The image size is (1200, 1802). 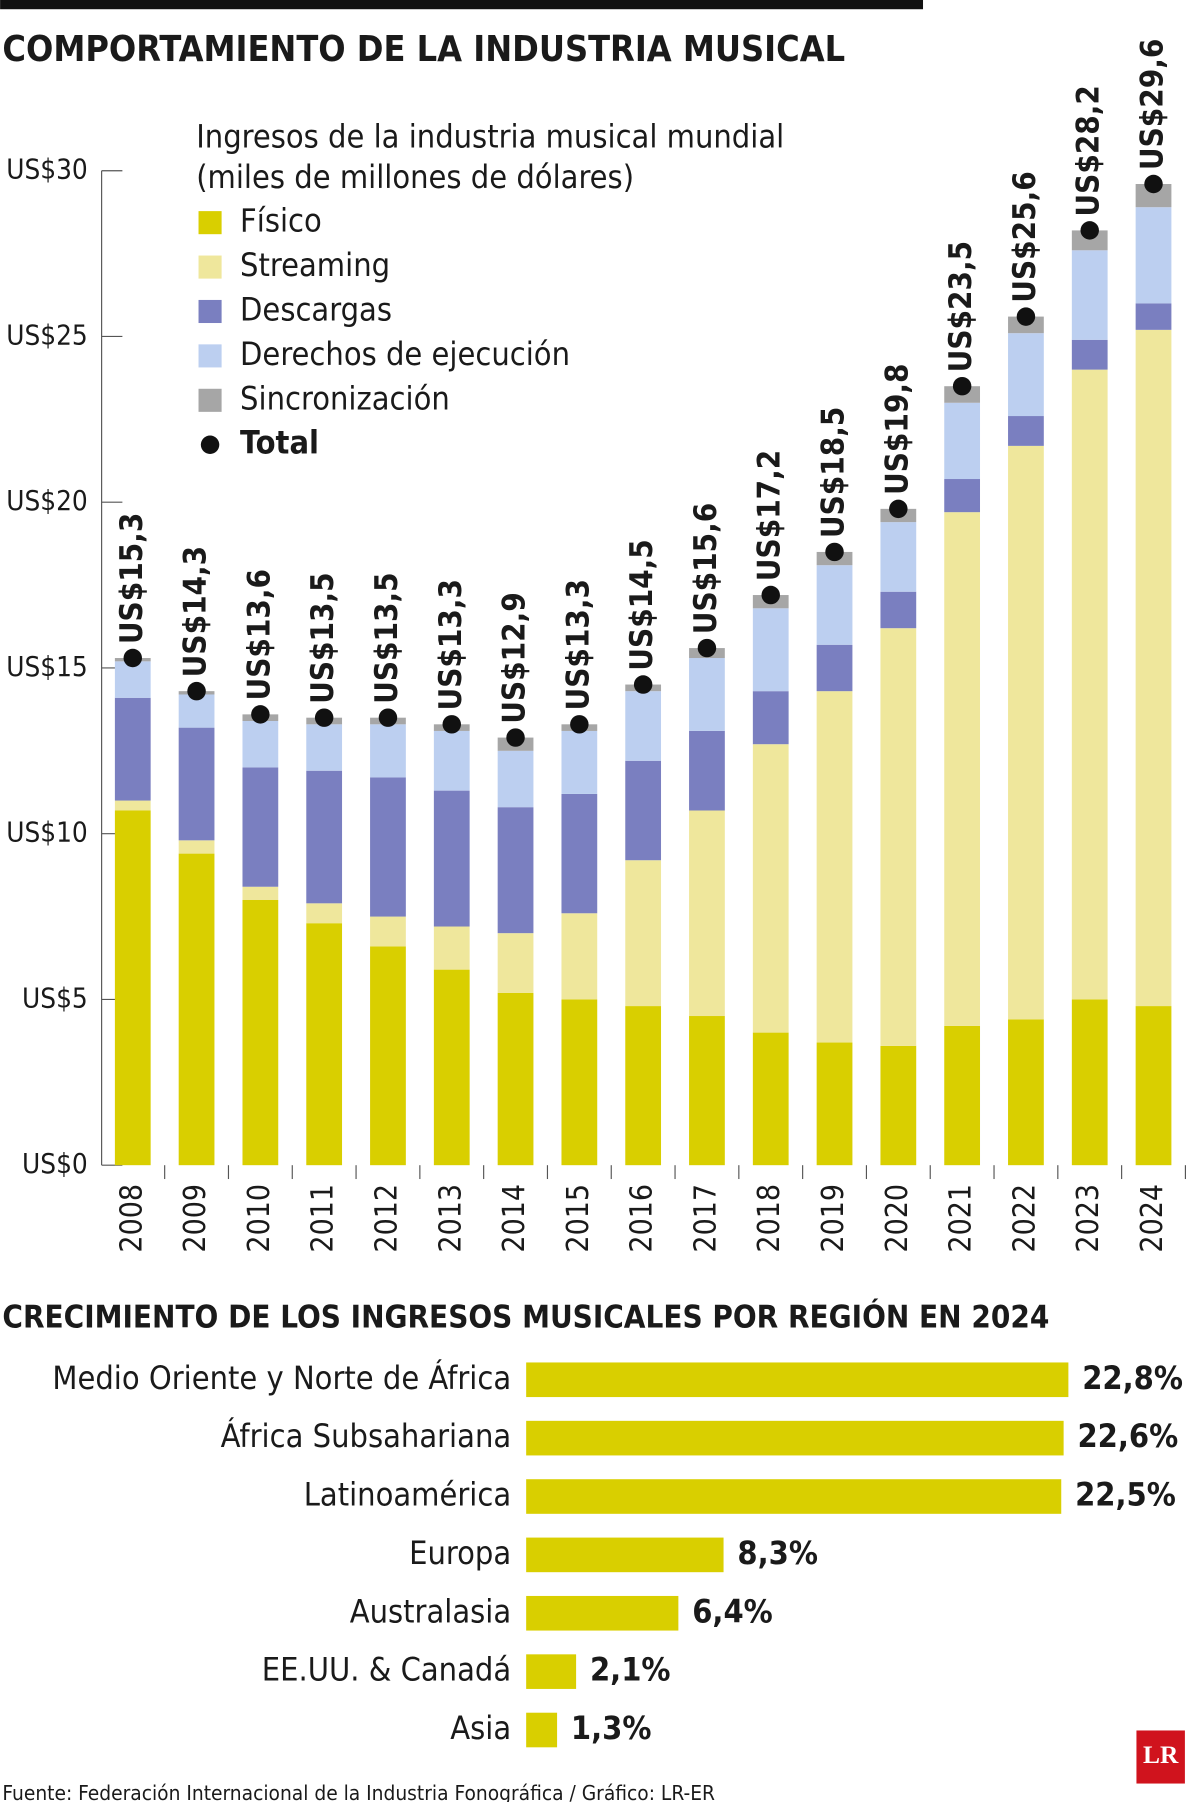 What do you see at coordinates (961, 306) in the screenshot?
I see `total-label: US$23,5` at bounding box center [961, 306].